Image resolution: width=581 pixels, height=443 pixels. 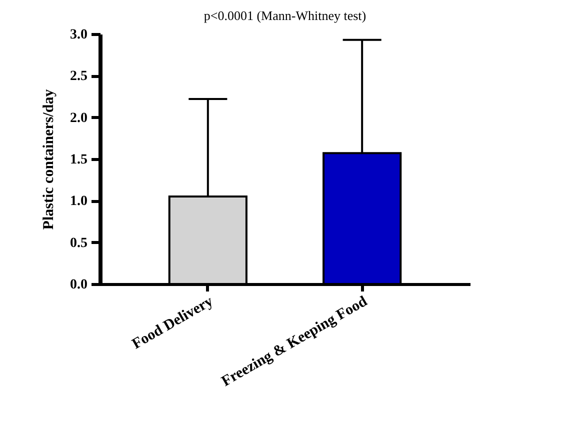 I want to click on y-tick-label: 1.0, so click(x=79, y=202).